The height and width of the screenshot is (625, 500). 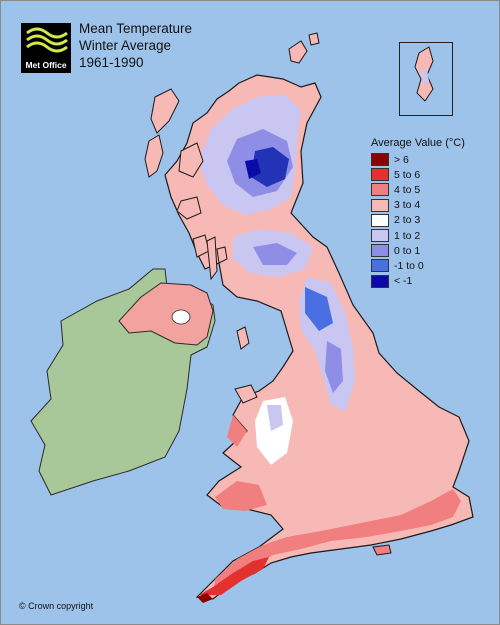 I want to click on legend-title: Average Value (°C), so click(x=418, y=143).